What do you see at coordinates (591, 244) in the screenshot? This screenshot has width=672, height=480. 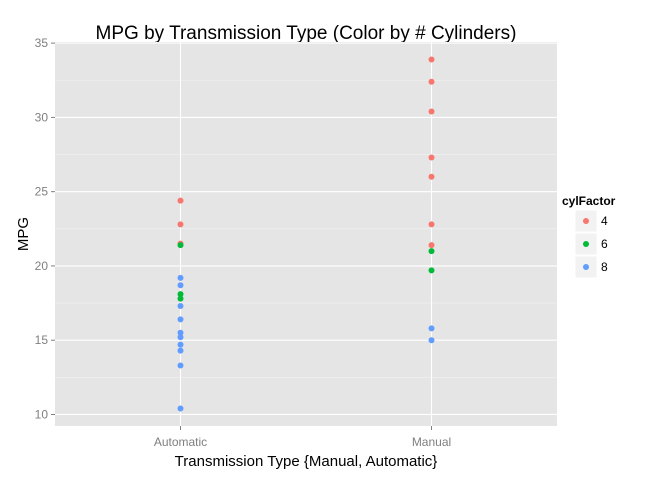 I see `legend-items: 4 6 8` at bounding box center [591, 244].